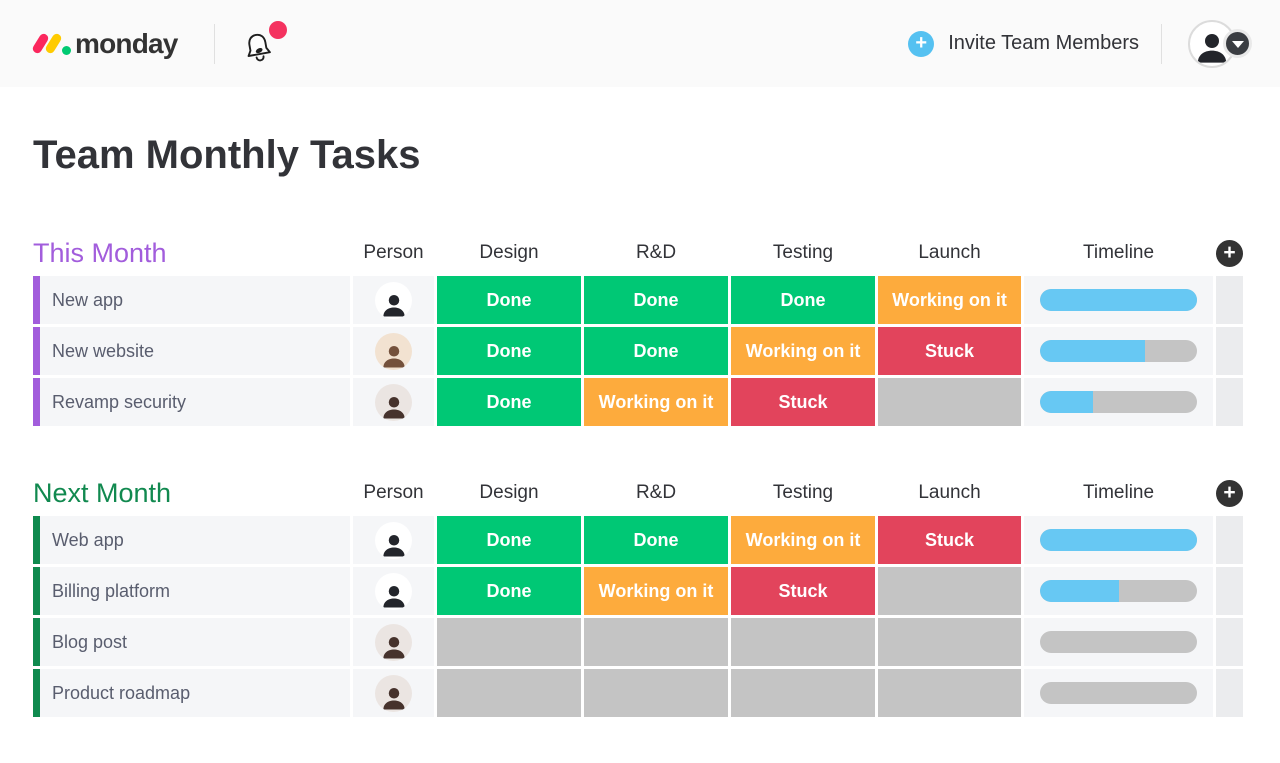 This screenshot has width=1280, height=763. What do you see at coordinates (277, 29) in the screenshot?
I see `notification-dot` at bounding box center [277, 29].